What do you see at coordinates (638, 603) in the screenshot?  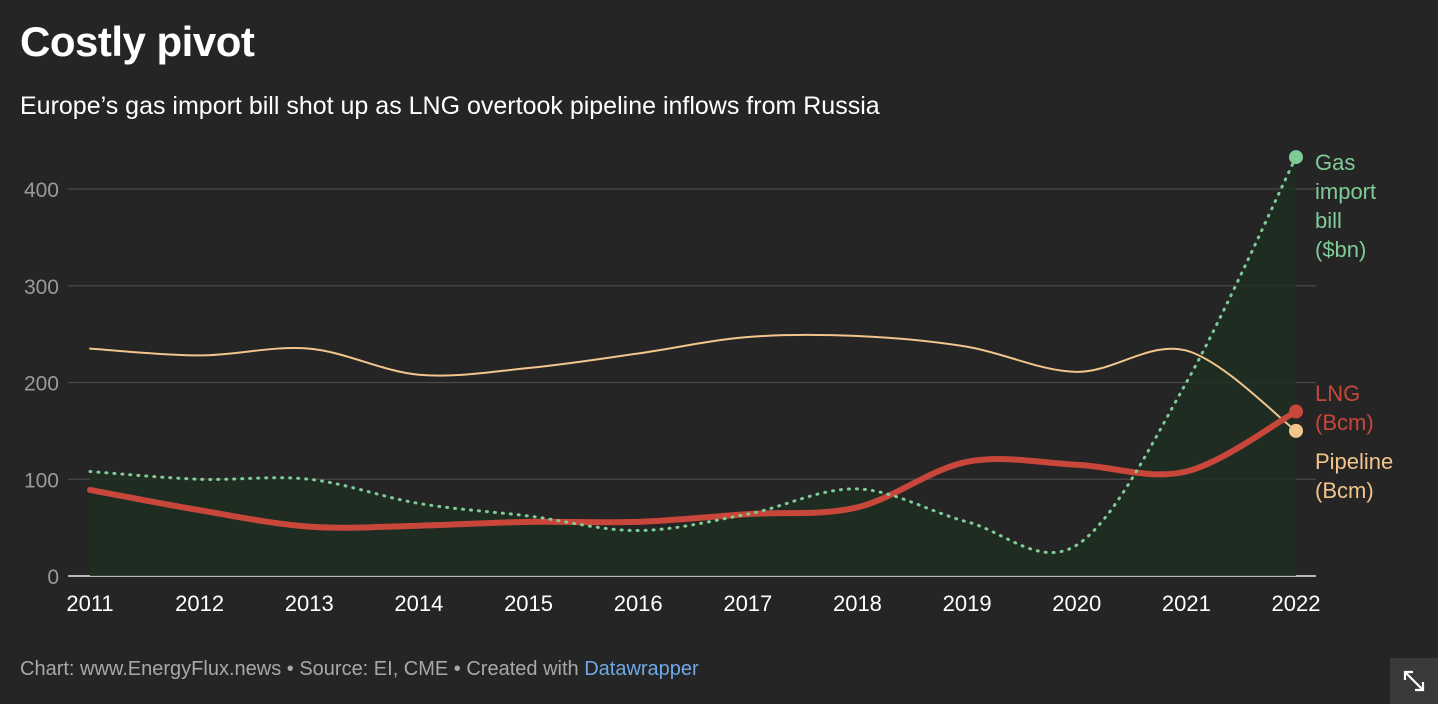 I see `x-tick-label-2016: 2016` at bounding box center [638, 603].